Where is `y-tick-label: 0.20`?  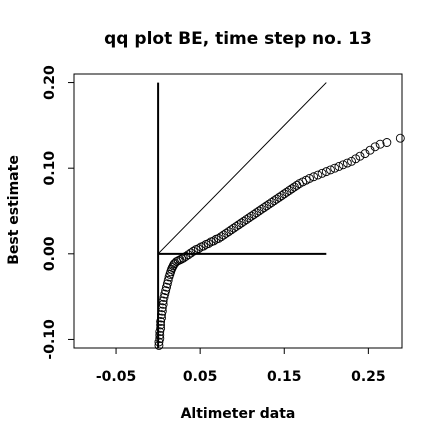 y-tick-label: 0.20 is located at coordinates (50, 82).